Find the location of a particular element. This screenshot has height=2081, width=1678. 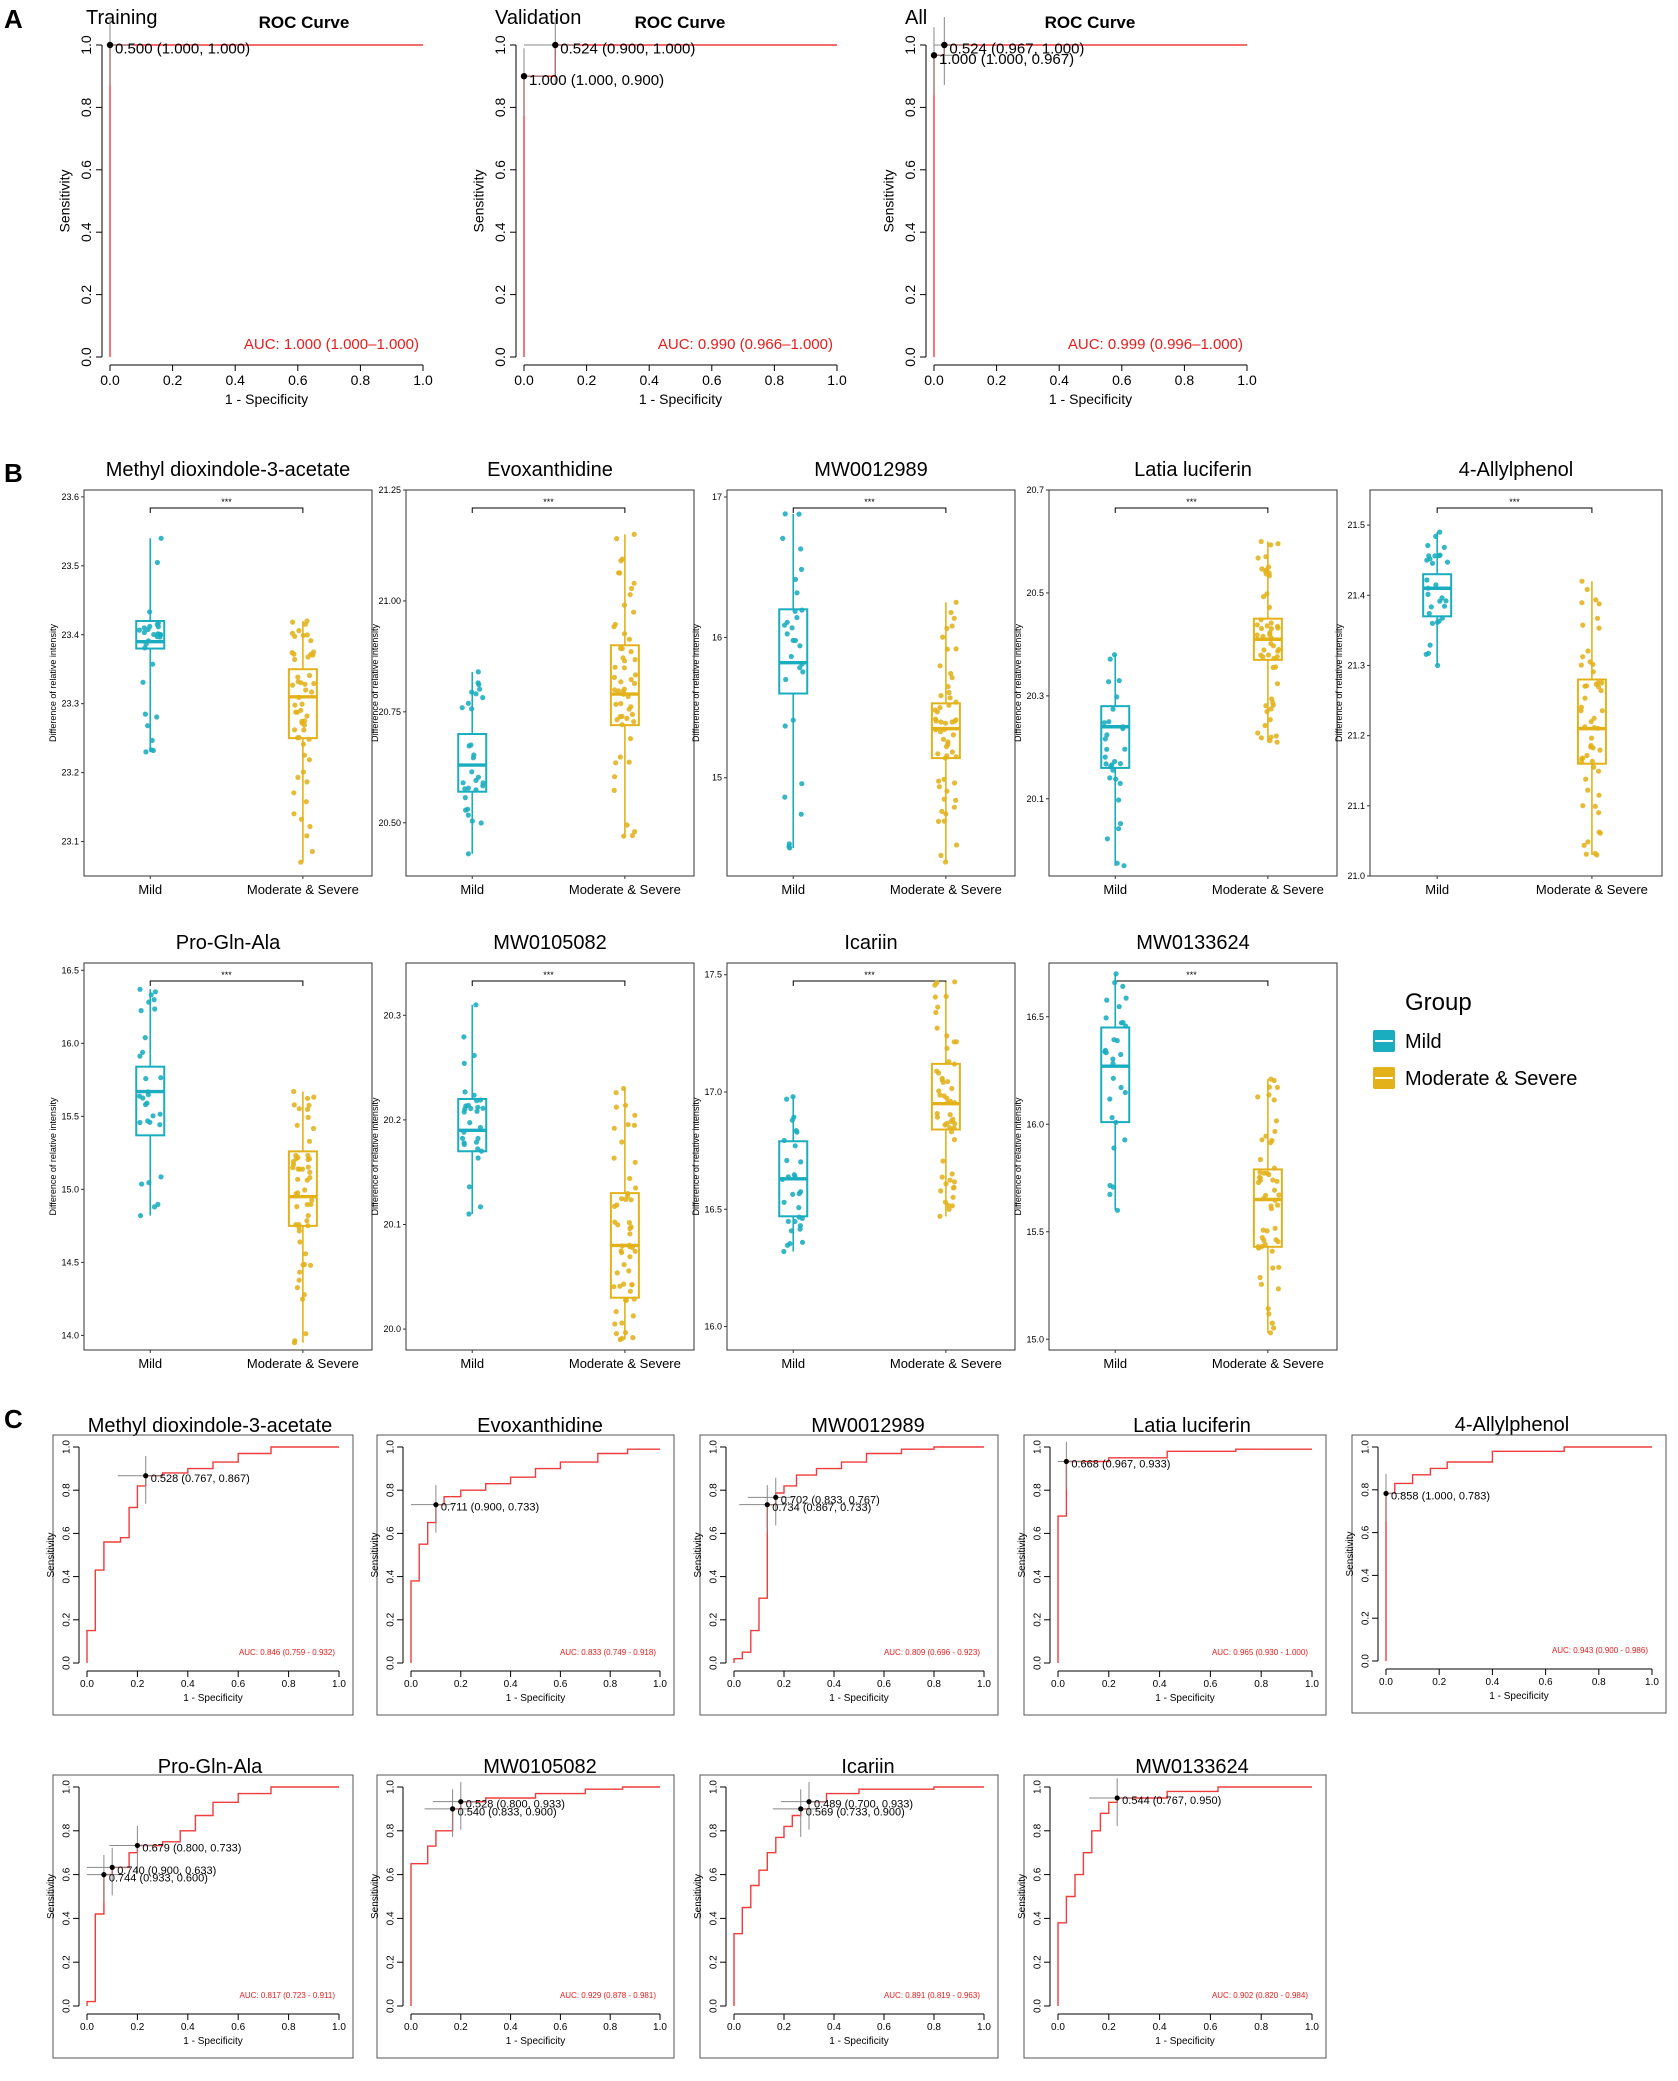

x-tick-label: 0.8 is located at coordinates (610, 2027).